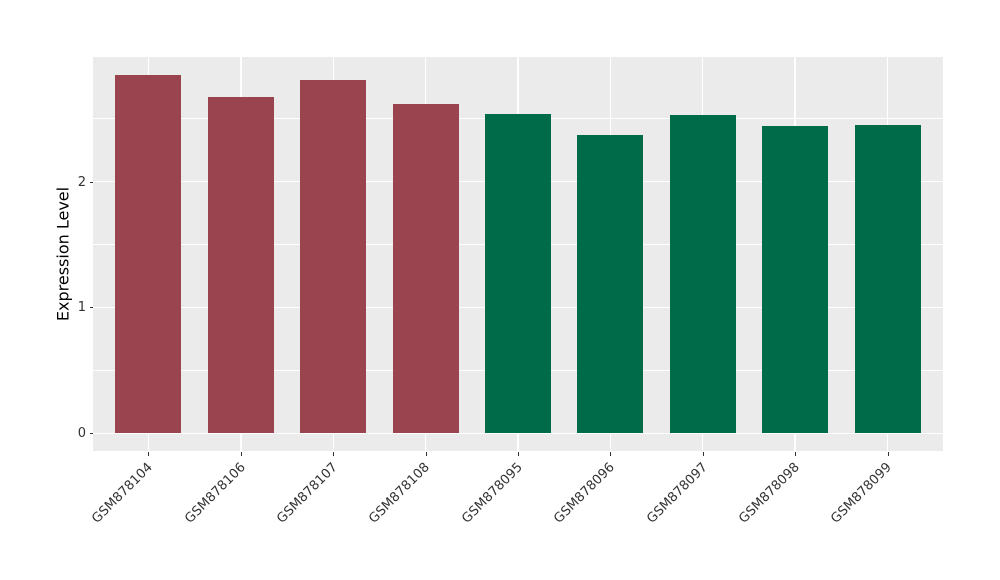 Image resolution: width=1000 pixels, height=580 pixels. I want to click on x-tick-label: GSM878096, so click(584, 493).